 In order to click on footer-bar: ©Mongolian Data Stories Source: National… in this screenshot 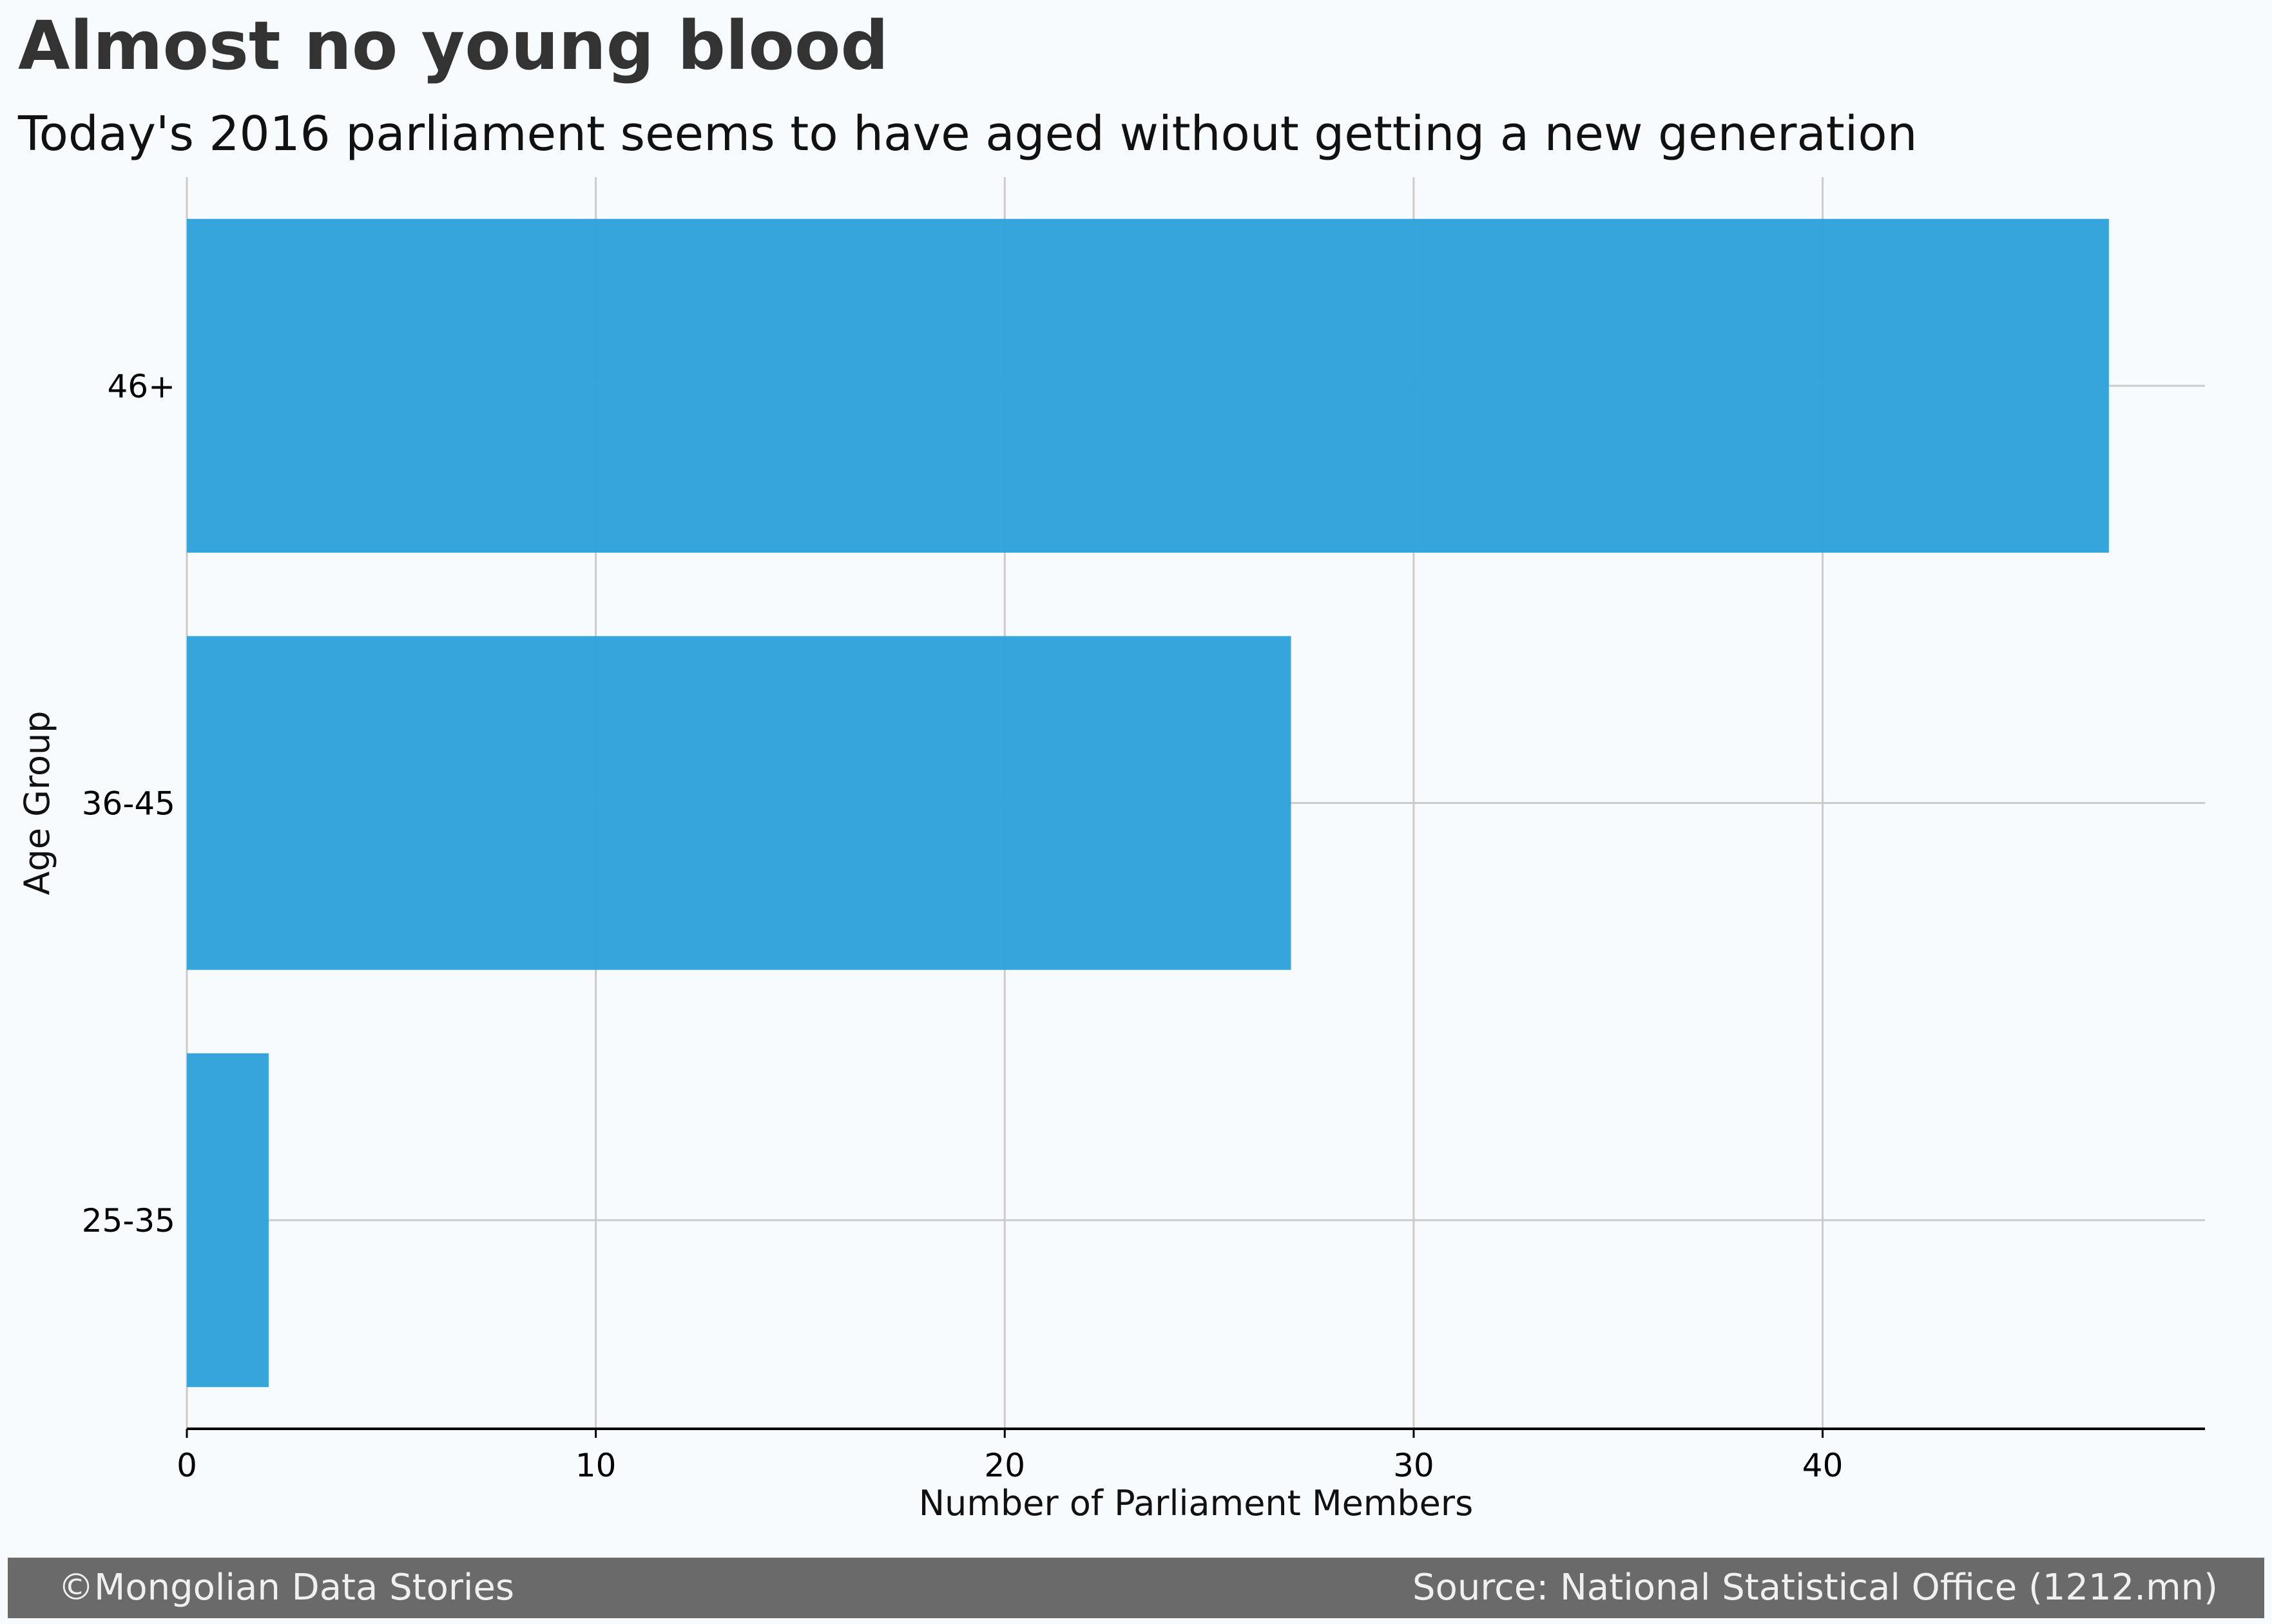, I will do `click(1136, 1588)`.